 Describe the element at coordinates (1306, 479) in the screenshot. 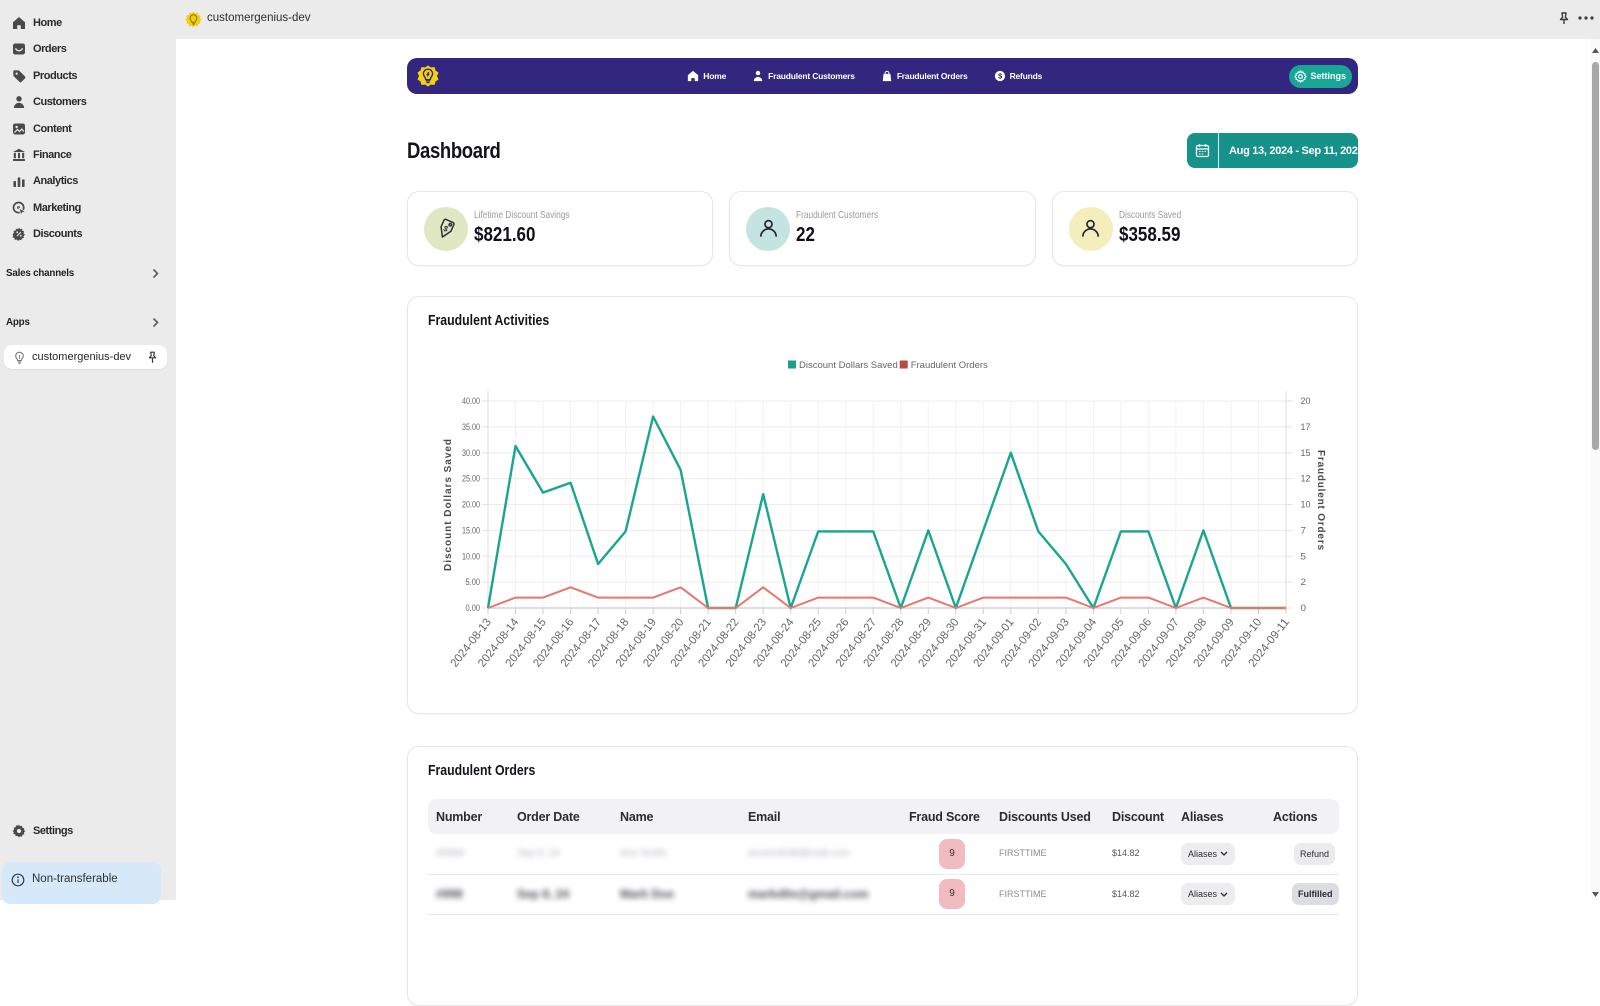

I see `svg-text: 12` at that location.